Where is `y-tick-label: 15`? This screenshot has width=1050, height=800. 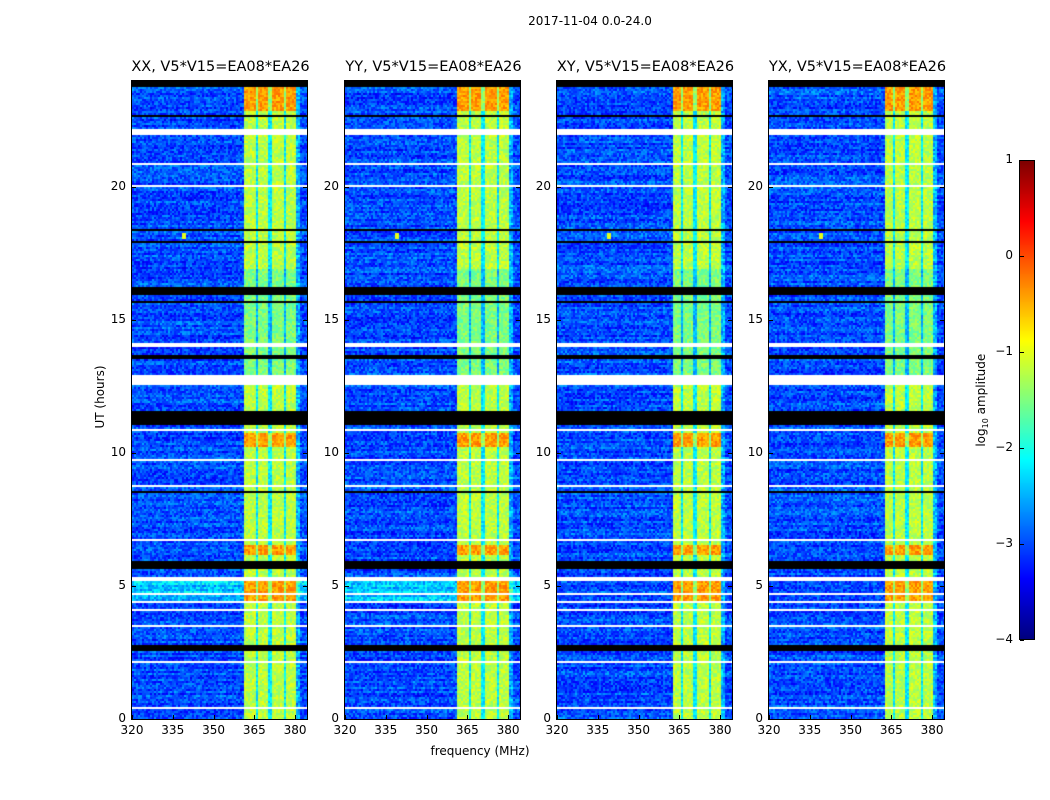
y-tick-label: 15 is located at coordinates (543, 319).